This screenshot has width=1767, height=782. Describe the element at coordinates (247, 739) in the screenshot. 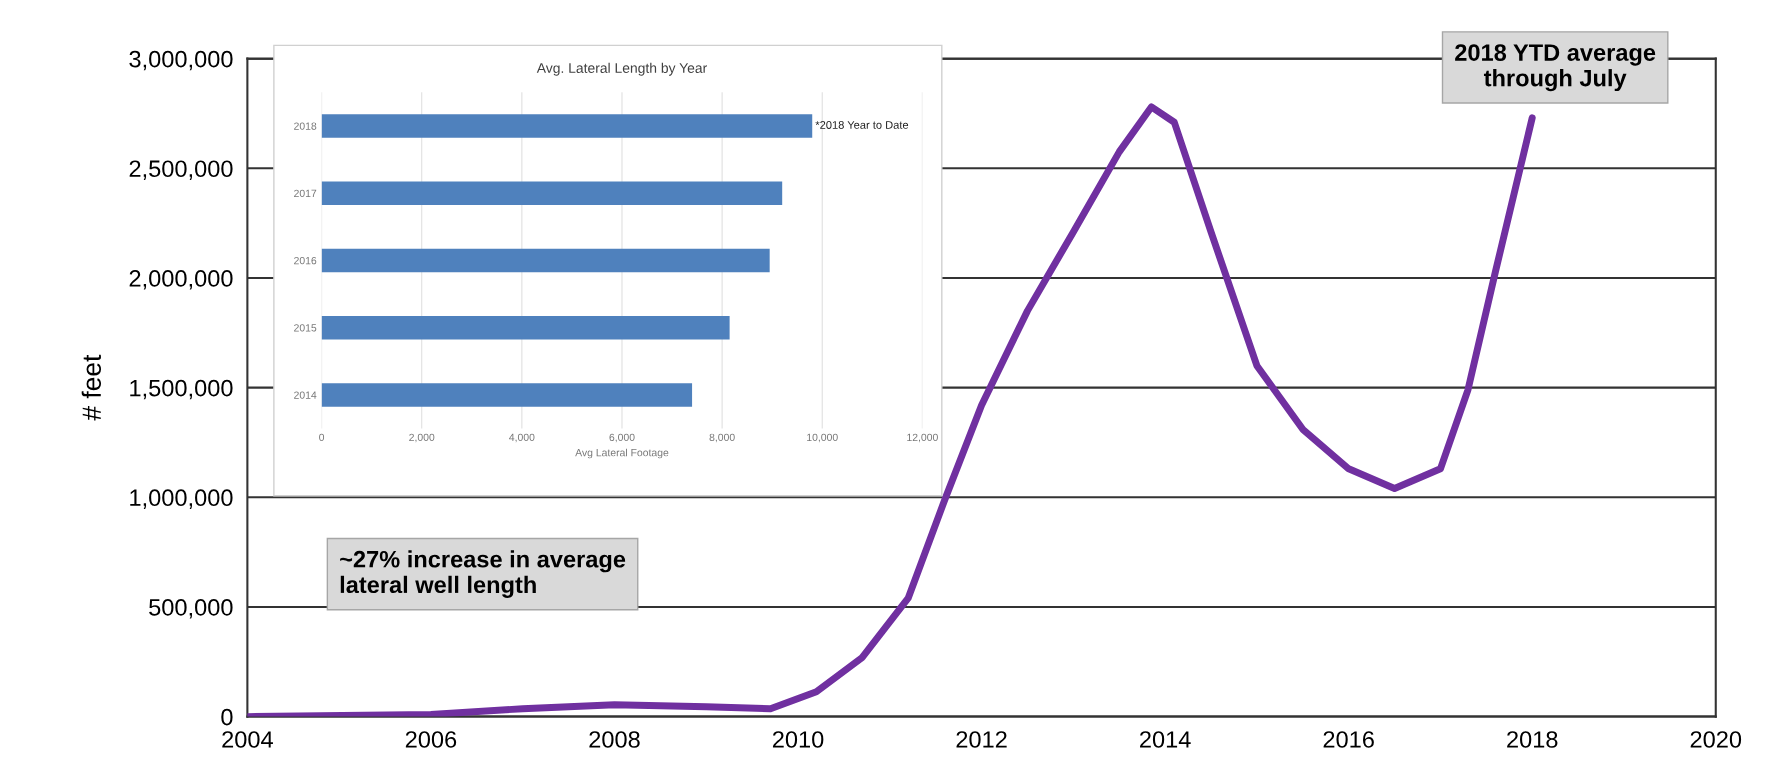

I see `x-tick-label: 2004` at that location.